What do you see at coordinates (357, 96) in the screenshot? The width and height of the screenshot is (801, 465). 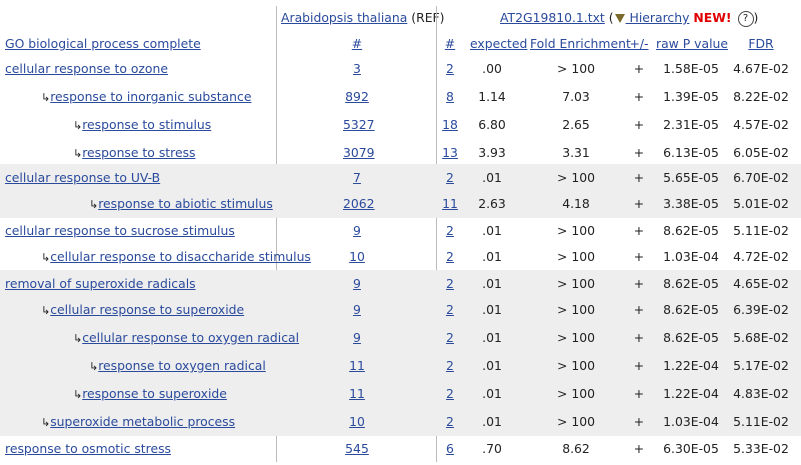 I see `ref-count-link: 892` at bounding box center [357, 96].